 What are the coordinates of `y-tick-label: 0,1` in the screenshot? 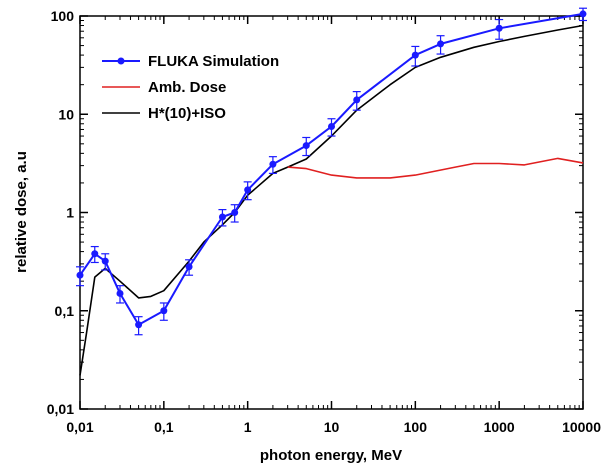 It's located at (65, 311).